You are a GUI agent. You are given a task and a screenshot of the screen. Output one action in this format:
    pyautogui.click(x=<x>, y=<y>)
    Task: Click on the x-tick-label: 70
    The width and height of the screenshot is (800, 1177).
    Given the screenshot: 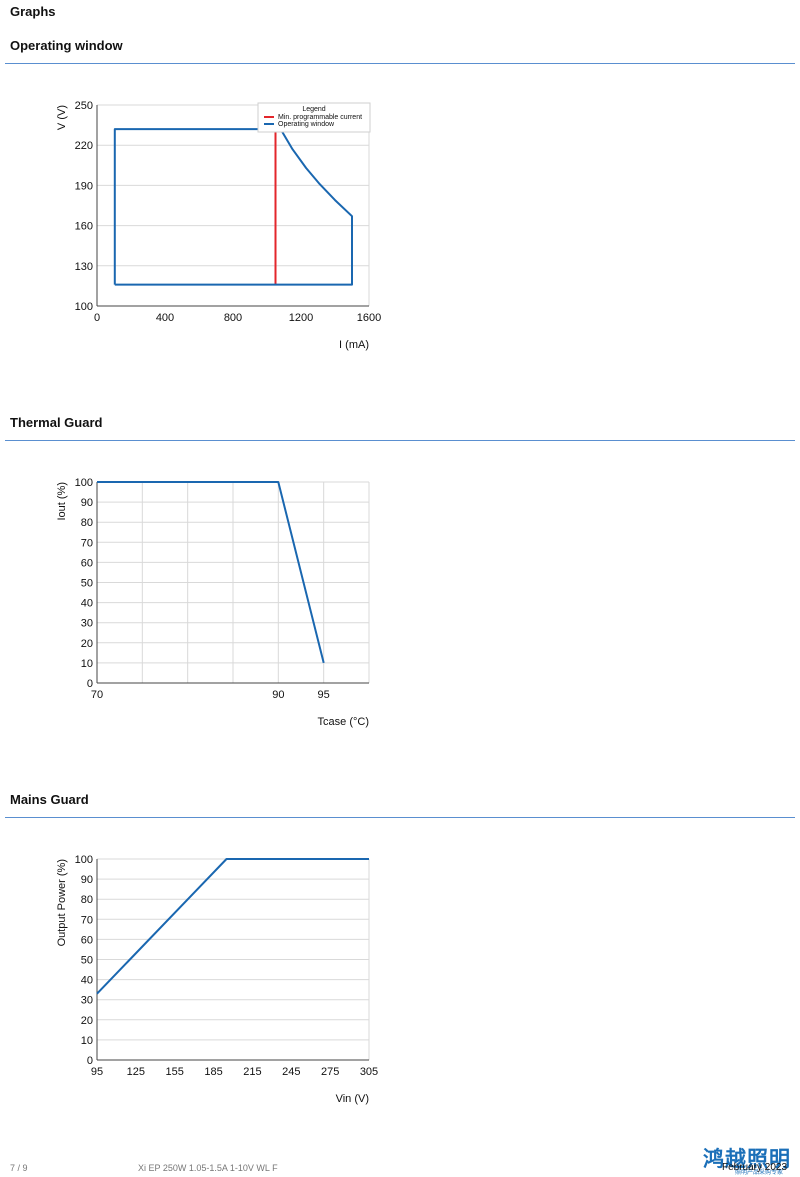 What is the action you would take?
    pyautogui.click(x=97, y=695)
    